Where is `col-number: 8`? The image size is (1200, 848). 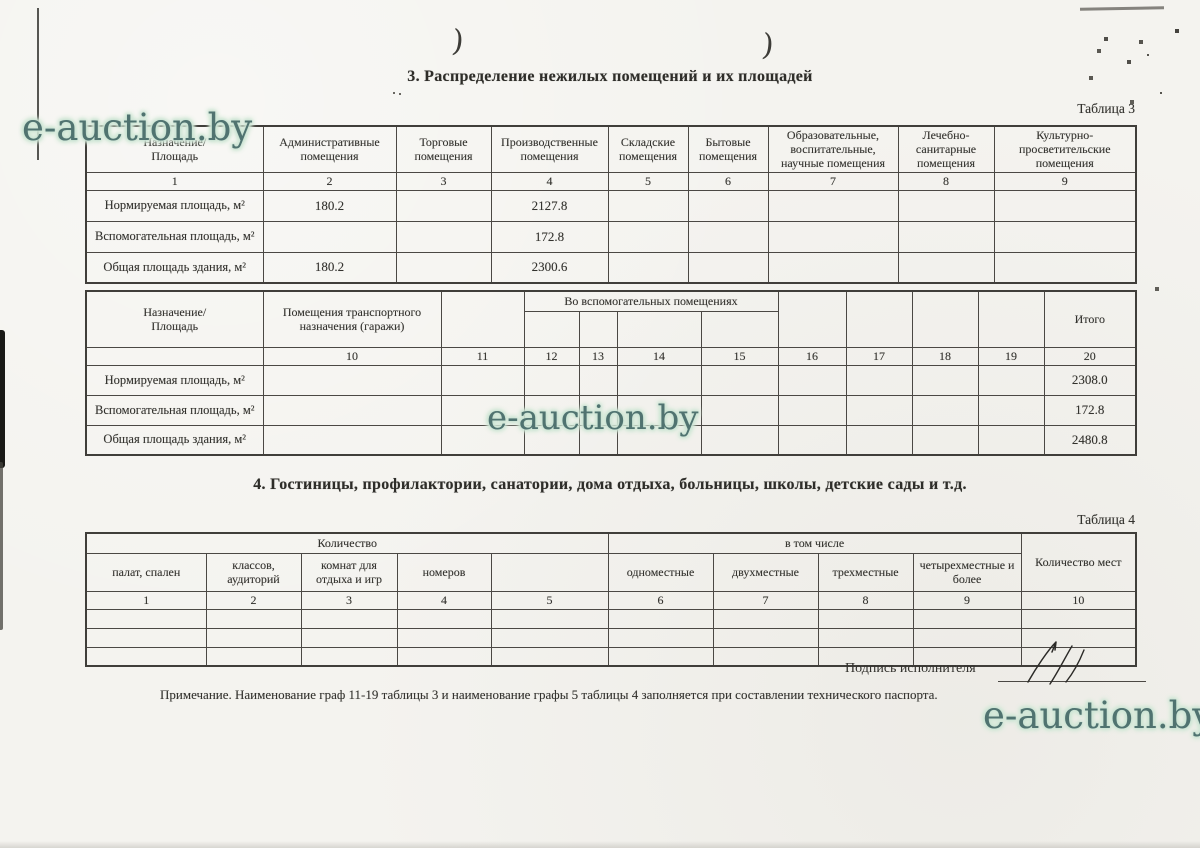 col-number: 8 is located at coordinates (865, 600).